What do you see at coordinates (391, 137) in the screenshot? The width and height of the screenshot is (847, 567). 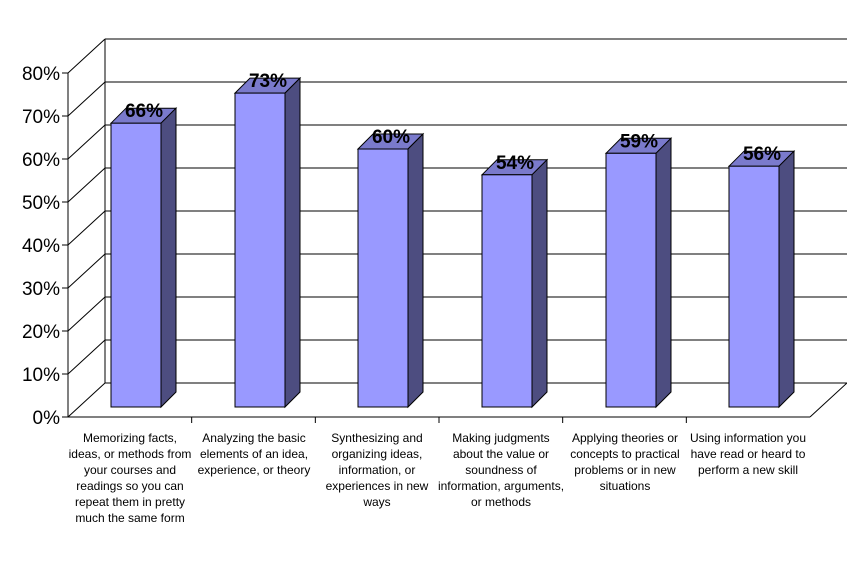 I see `data-label: 60%` at bounding box center [391, 137].